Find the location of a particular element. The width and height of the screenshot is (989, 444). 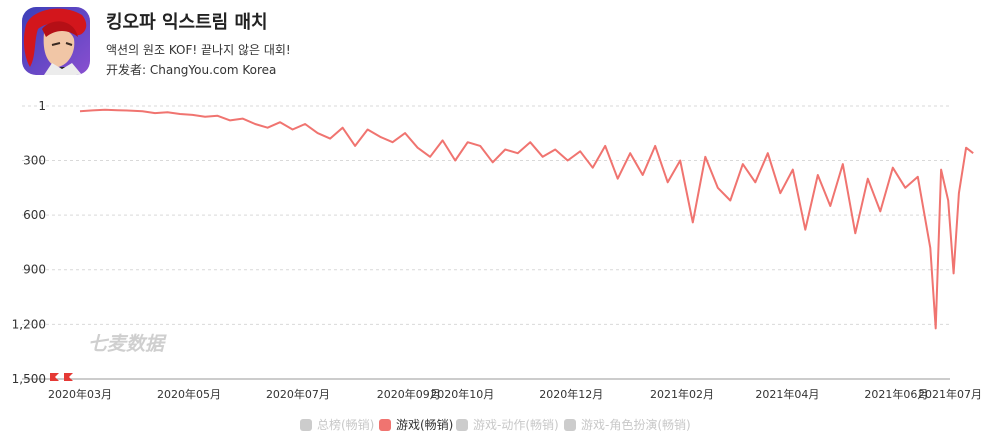

x-tick-label: 2020年07月 is located at coordinates (298, 394).